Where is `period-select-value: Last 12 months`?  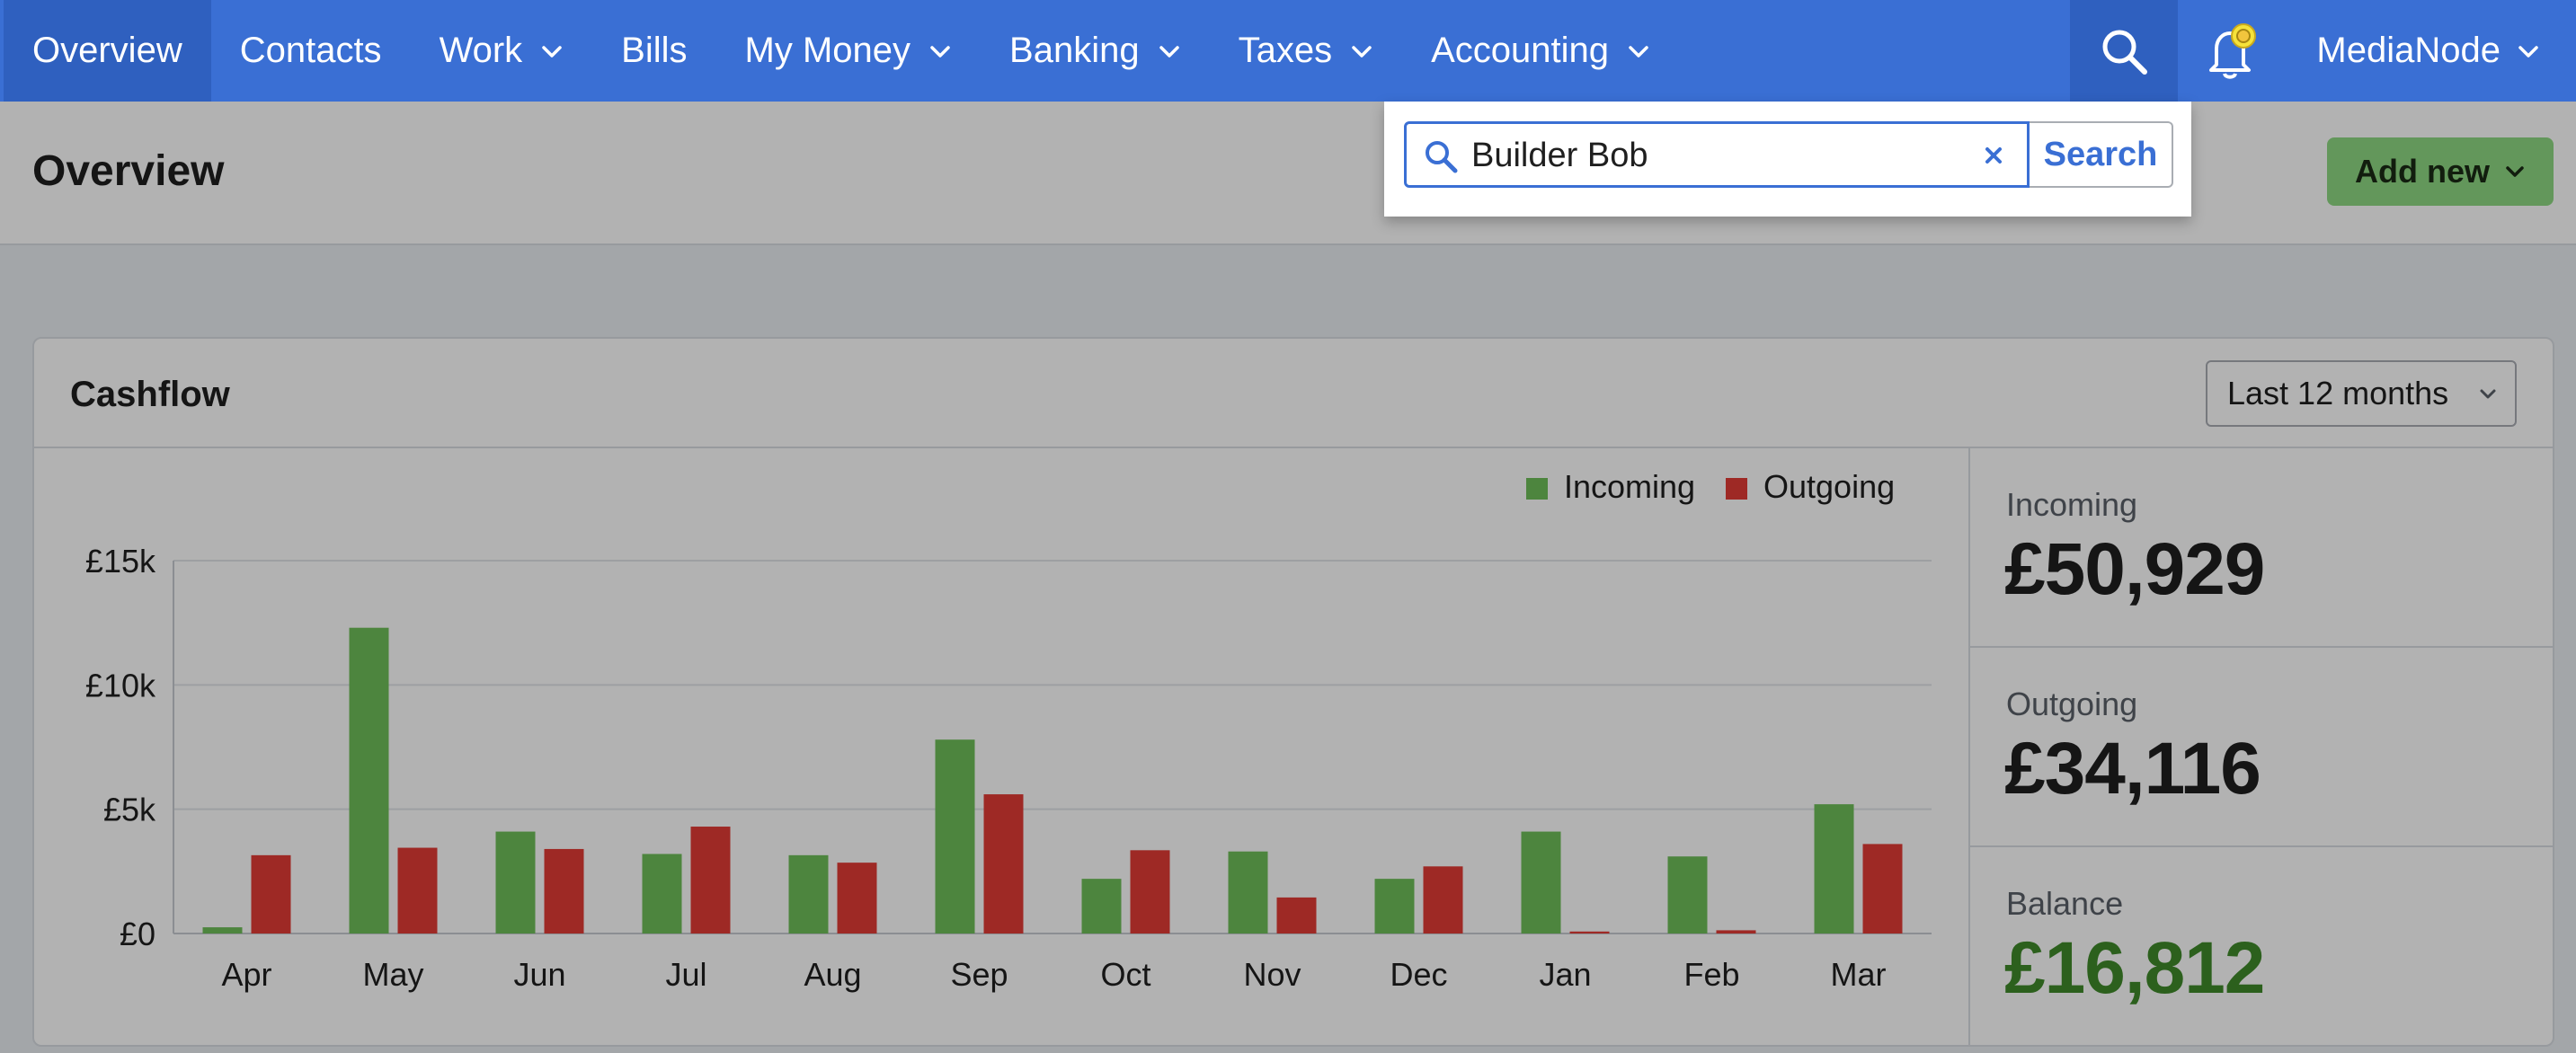 period-select-value: Last 12 months is located at coordinates (2338, 393).